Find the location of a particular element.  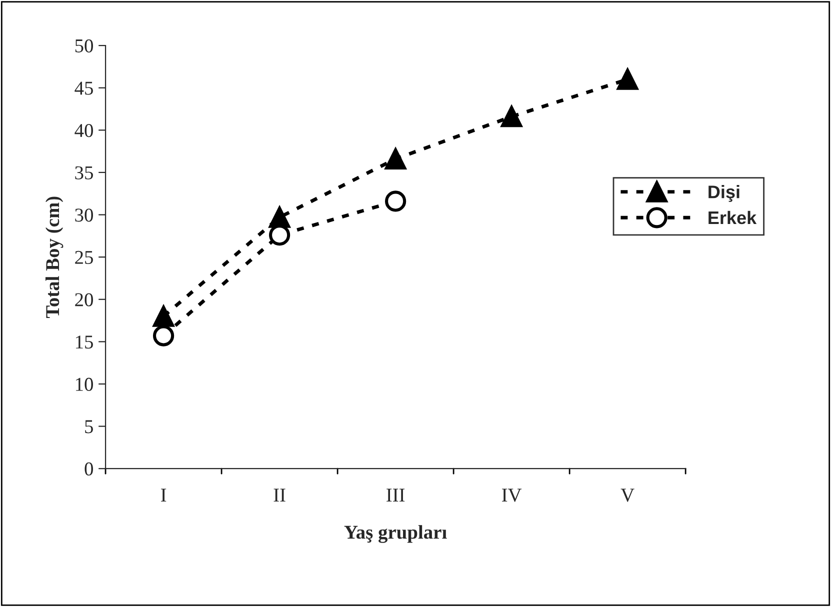

x-tick-label: III is located at coordinates (395, 495).